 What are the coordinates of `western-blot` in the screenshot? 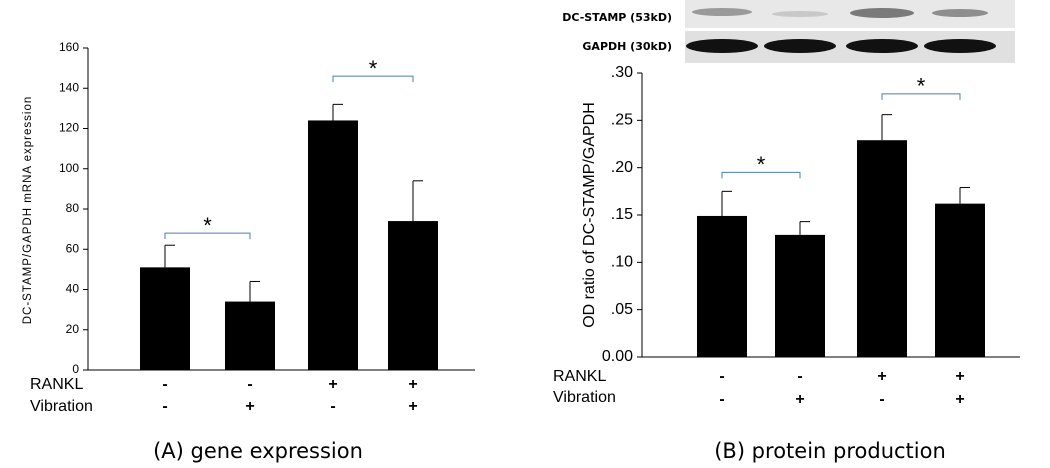 It's located at (850, 31).